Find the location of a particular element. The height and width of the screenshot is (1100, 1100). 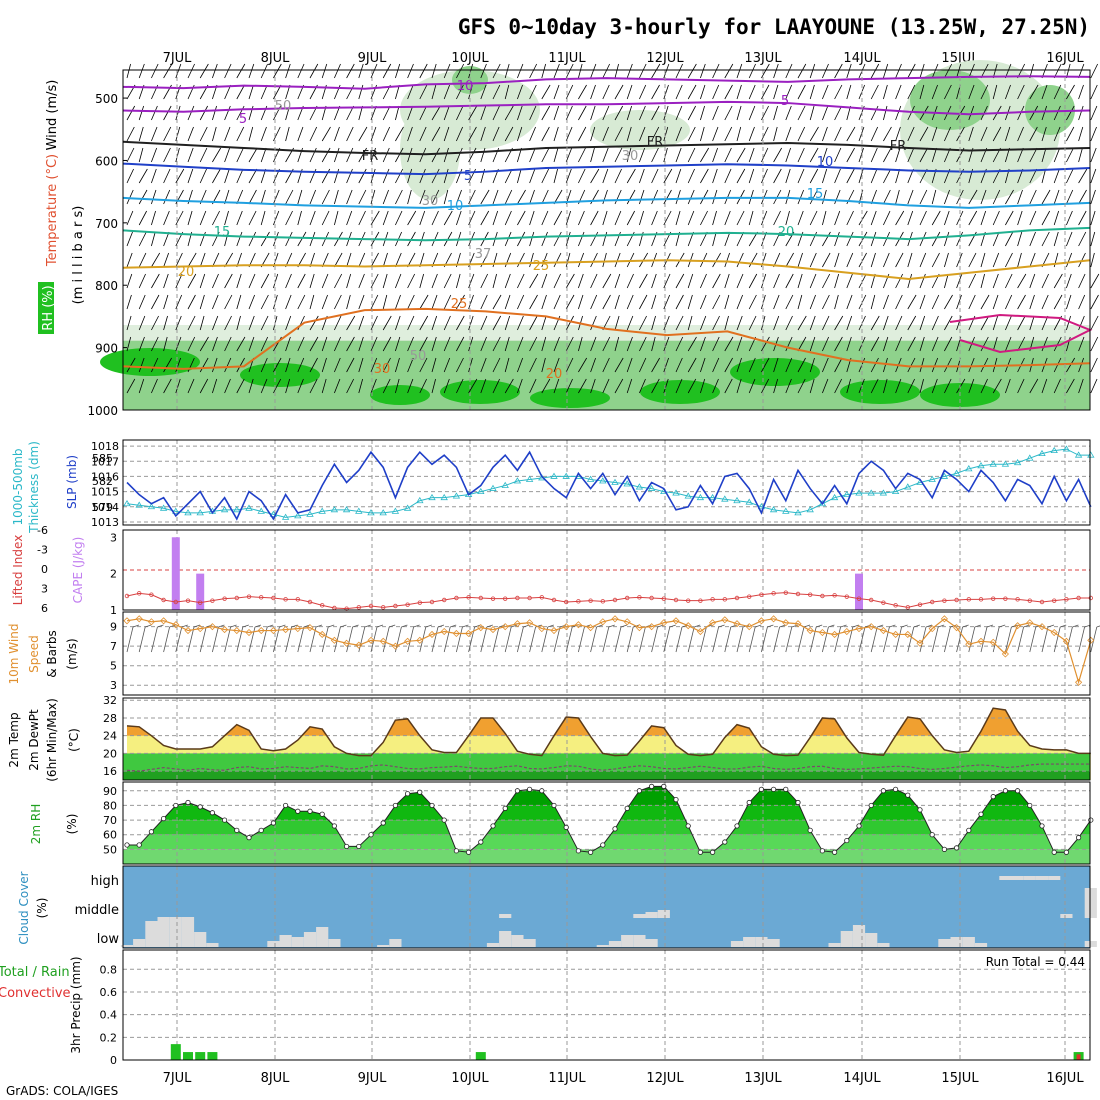

date-label-bottom-14JUL: 14JUL is located at coordinates (862, 1078).